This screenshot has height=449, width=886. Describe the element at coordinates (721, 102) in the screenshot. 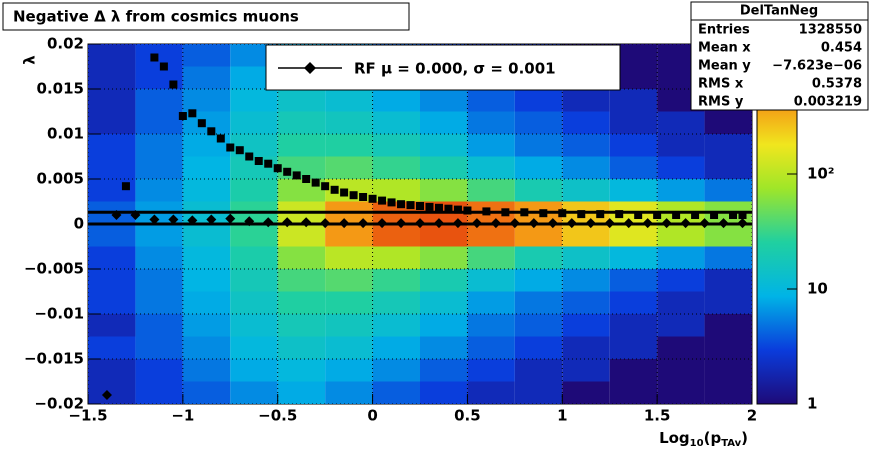

I see `stats-label: RMS y` at that location.